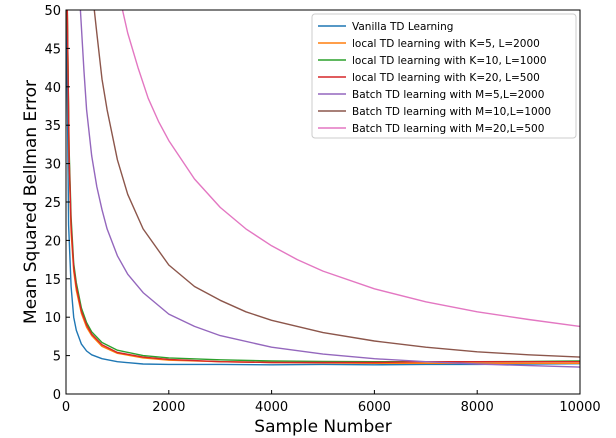  I want to click on y-axis-ticks: 0 5 10 15 20 25 30 35 40 45 50, so click(57, 203).